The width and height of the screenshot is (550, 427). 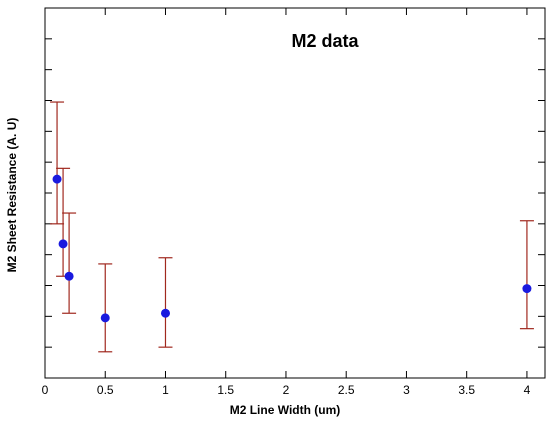 What do you see at coordinates (285, 410) in the screenshot?
I see `x-axis-label: M2 Line Width (um)` at bounding box center [285, 410].